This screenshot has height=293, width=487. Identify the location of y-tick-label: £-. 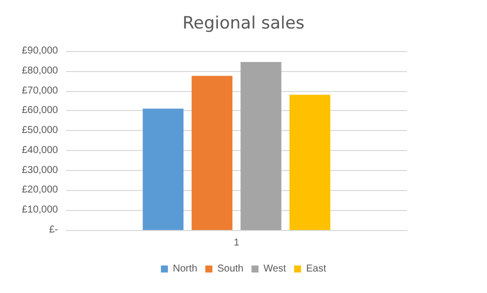
(53, 230).